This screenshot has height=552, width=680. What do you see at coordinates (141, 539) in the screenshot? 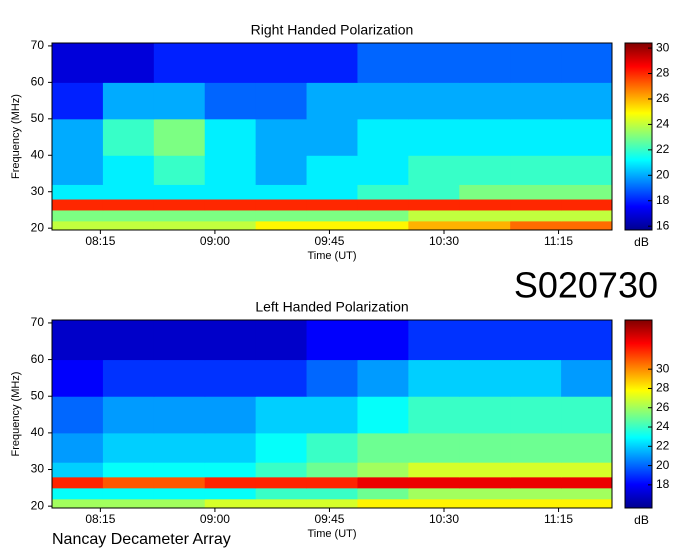
I see `footer: Nancay Decameter Array` at bounding box center [141, 539].